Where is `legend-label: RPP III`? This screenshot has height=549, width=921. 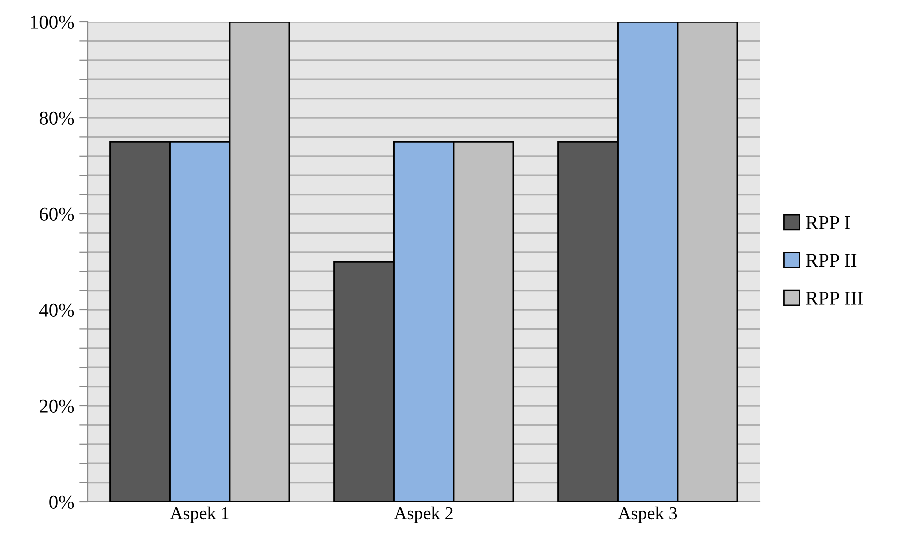
legend-label: RPP III is located at coordinates (835, 298).